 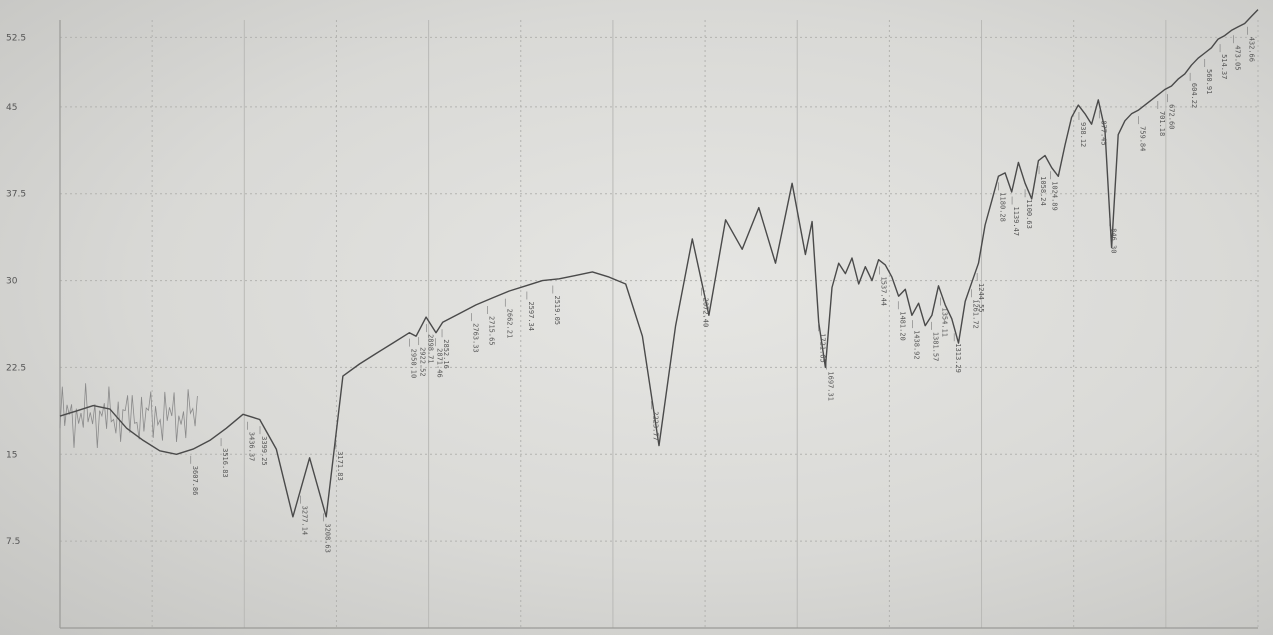 What do you see at coordinates (476, 338) in the screenshot?
I see `peak-label: 2763.33` at bounding box center [476, 338].